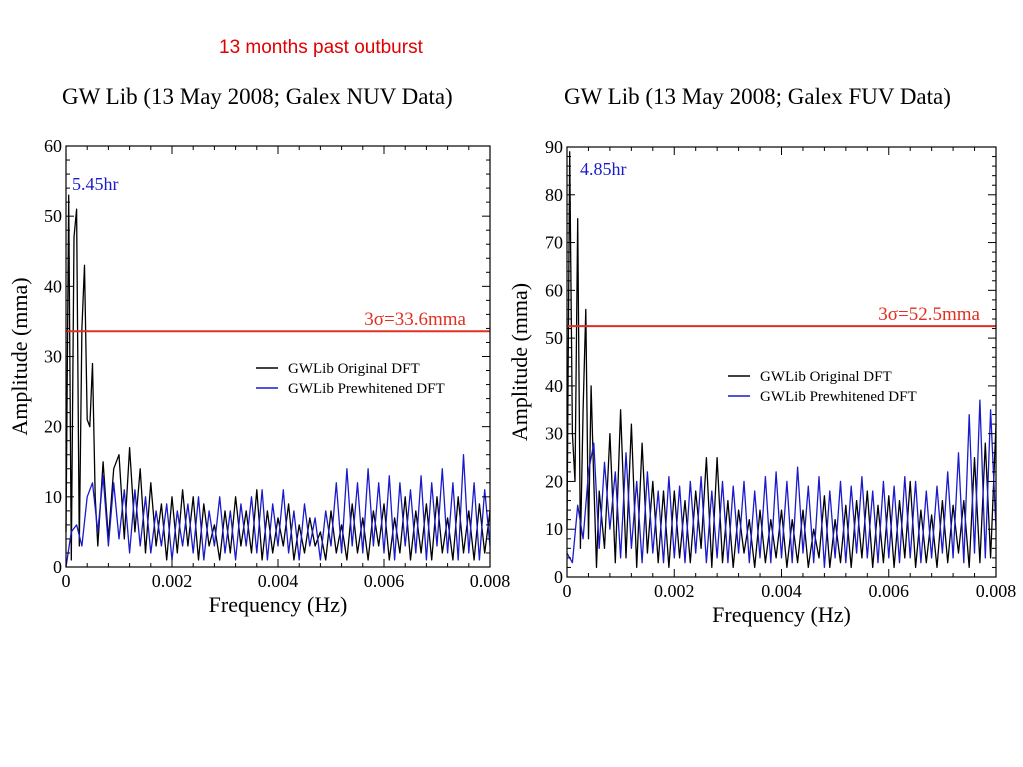  What do you see at coordinates (278, 604) in the screenshot?
I see `nuv-x-axis-label: Frequency (Hz)` at bounding box center [278, 604].